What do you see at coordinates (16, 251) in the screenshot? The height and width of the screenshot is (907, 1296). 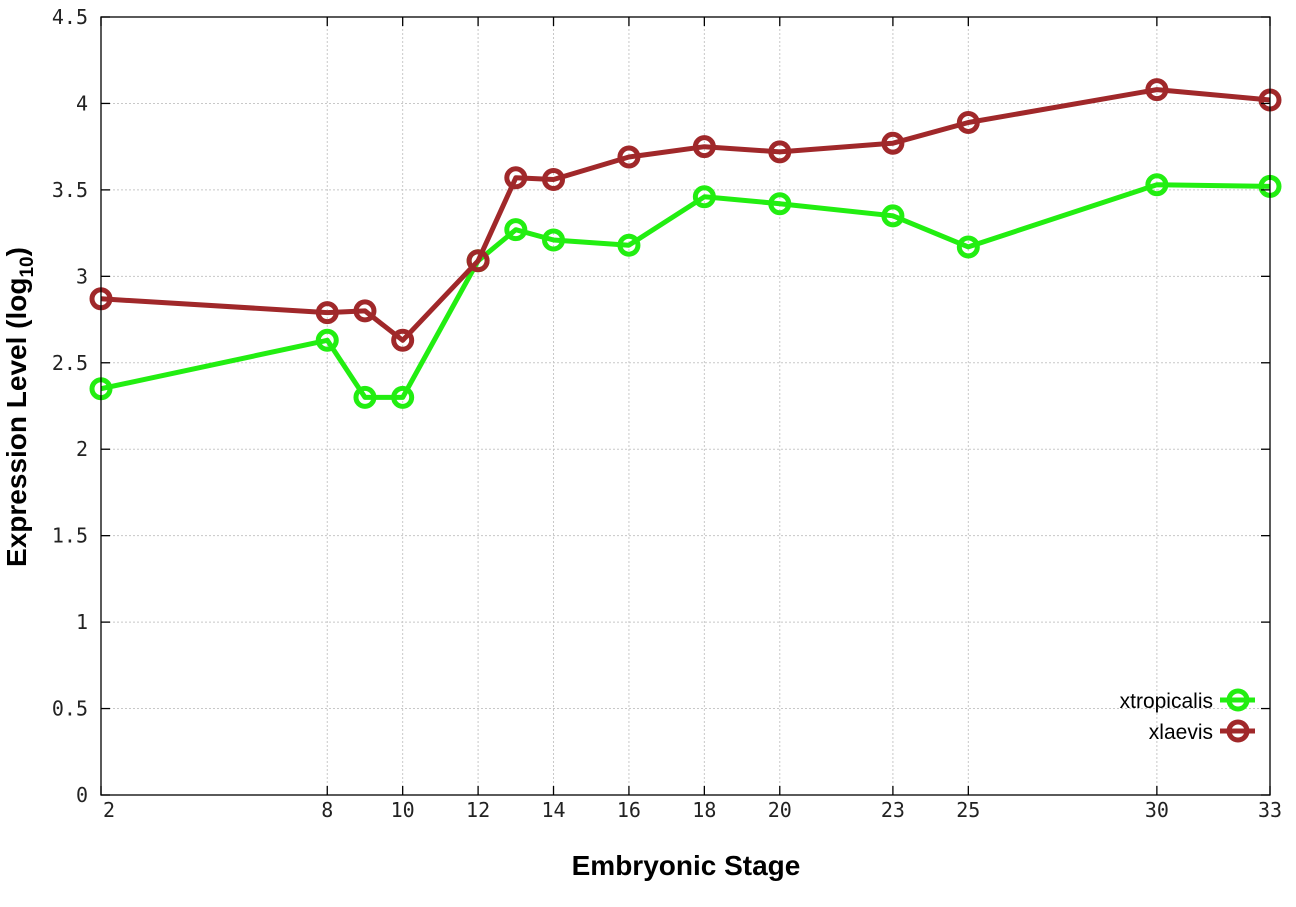 I see `y-axis-title-end: )` at bounding box center [16, 251].